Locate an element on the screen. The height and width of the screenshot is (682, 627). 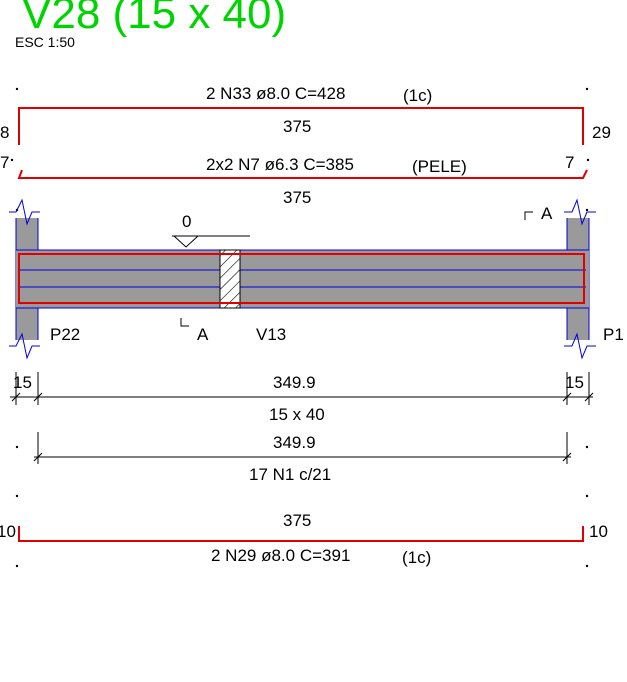
skin-bar-length: 375 is located at coordinates (297, 197).